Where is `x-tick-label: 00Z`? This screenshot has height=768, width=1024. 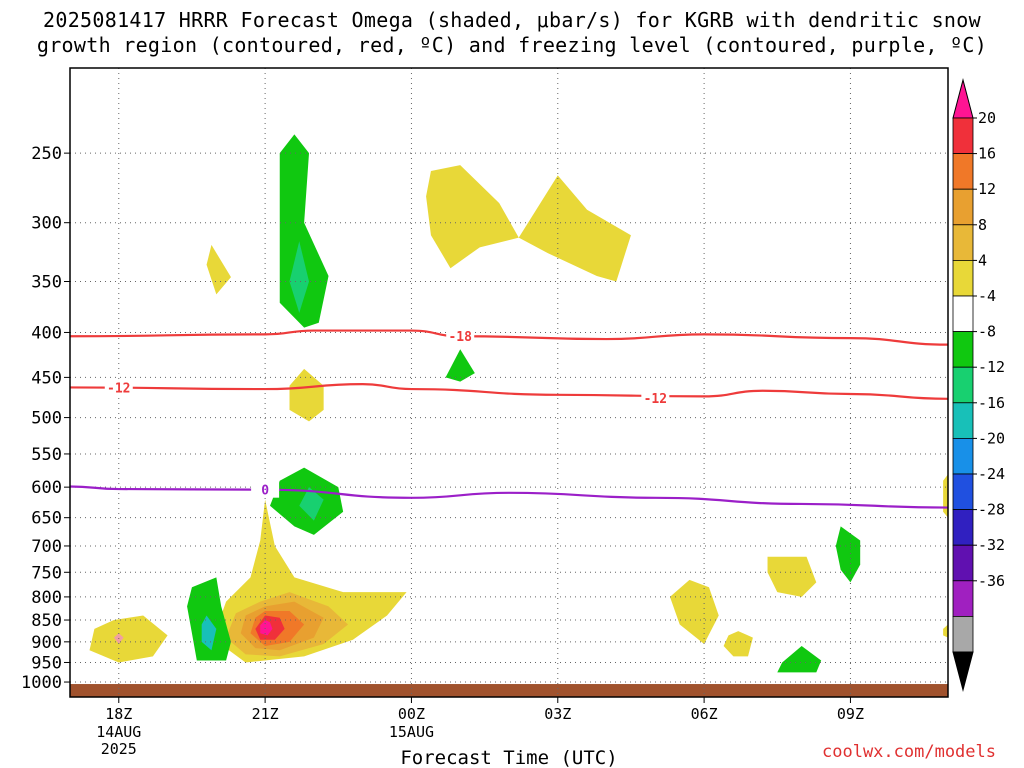 x-tick-label: 00Z is located at coordinates (411, 714).